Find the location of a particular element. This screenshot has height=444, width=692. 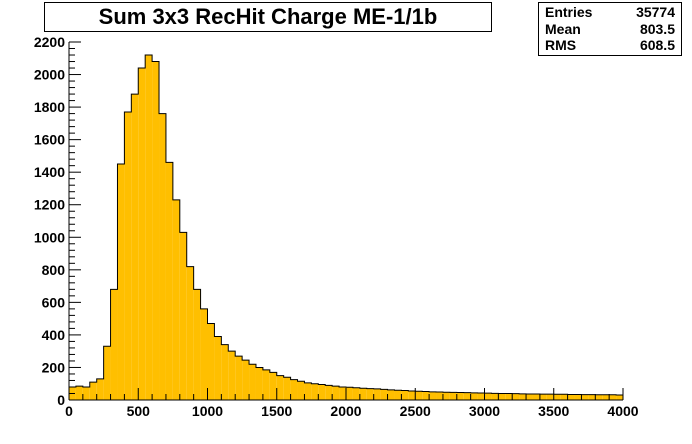

chart-title-text: Sum 3x3 RecHit Charge ME-1/1b is located at coordinates (268, 16).